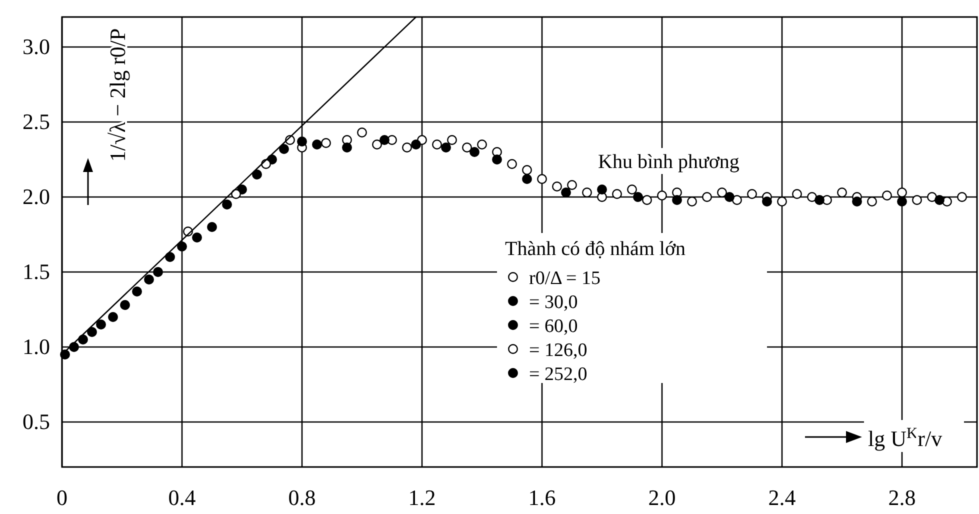  I want to click on x-tick-label: 1.6, so click(542, 497).